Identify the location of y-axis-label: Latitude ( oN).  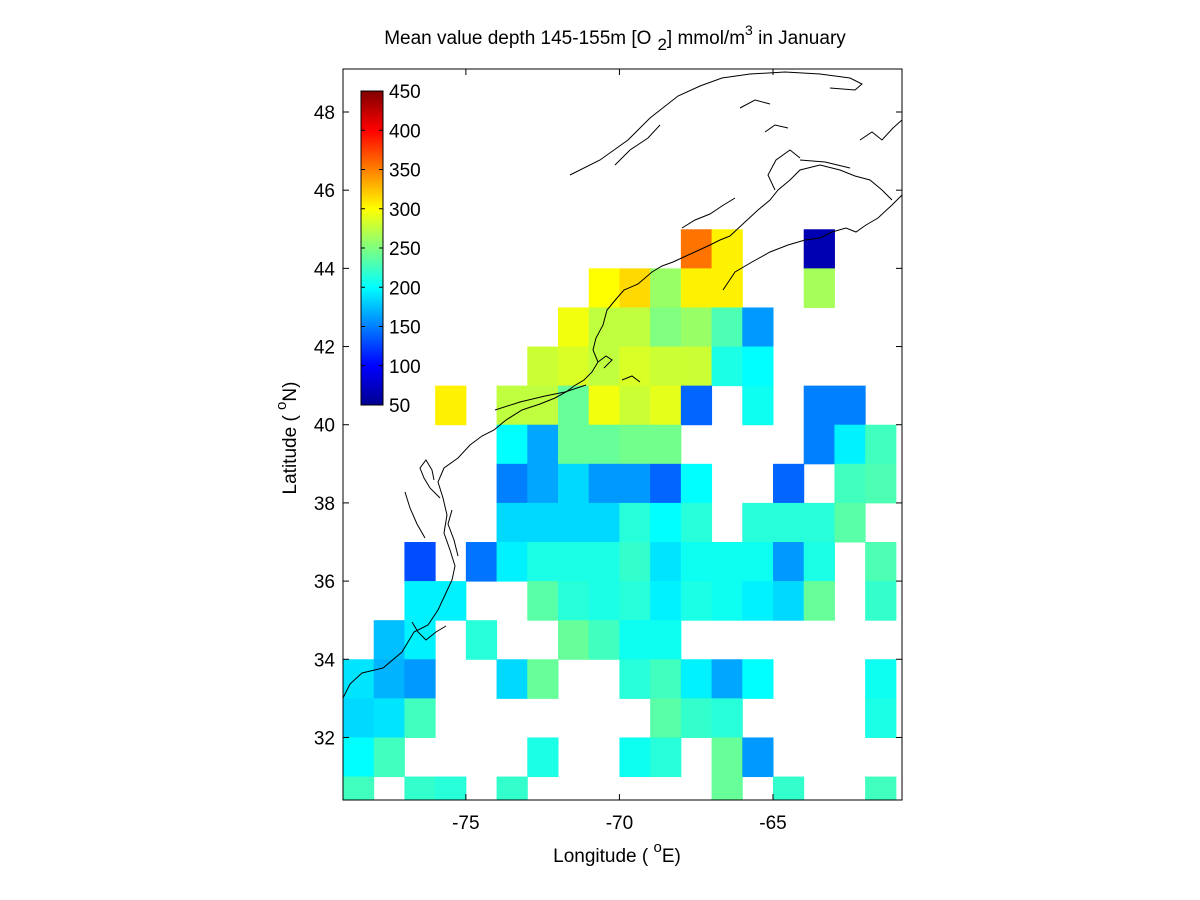
(287, 438).